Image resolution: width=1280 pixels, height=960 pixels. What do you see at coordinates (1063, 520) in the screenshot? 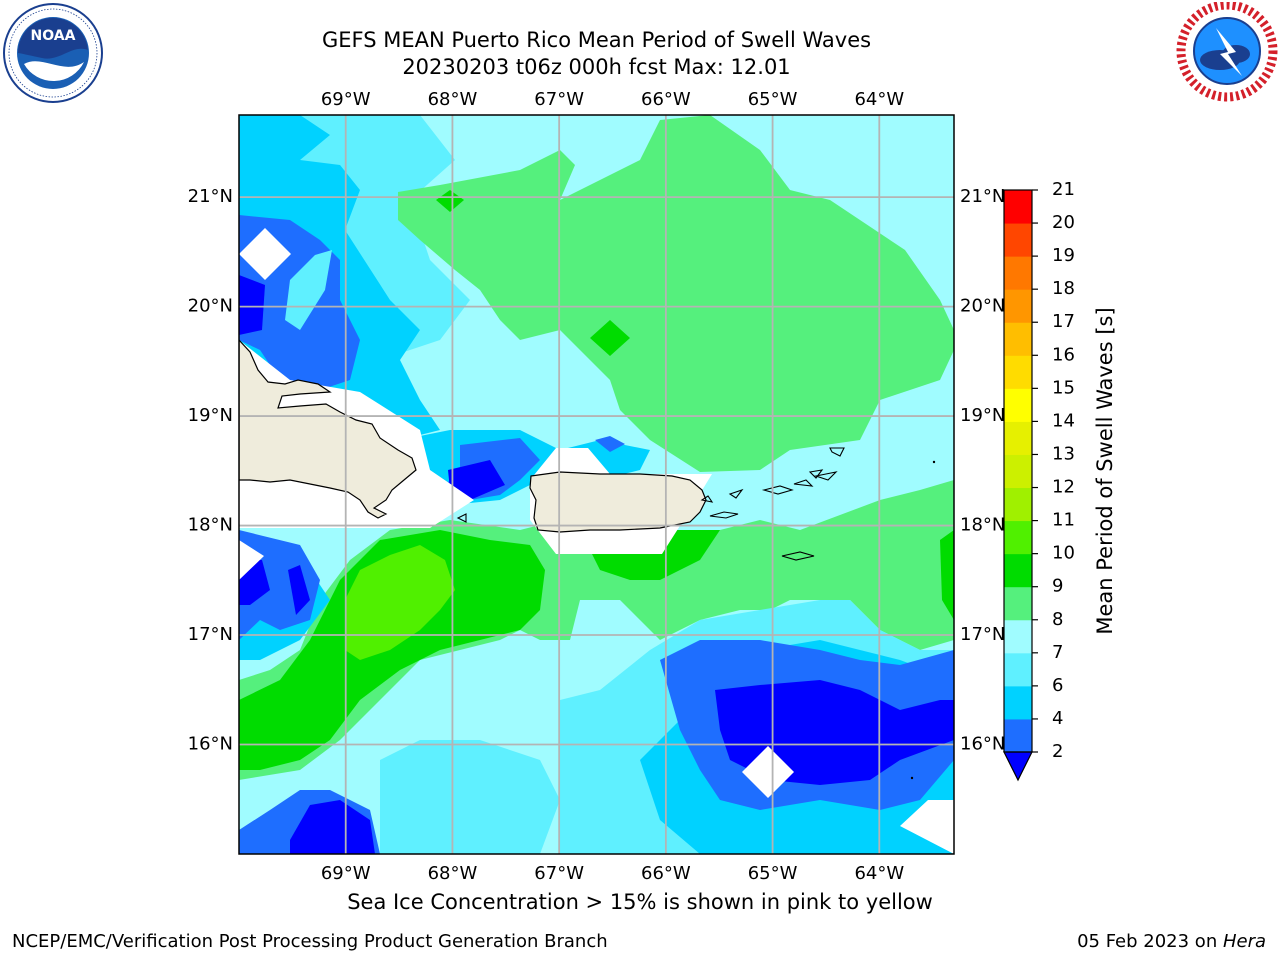
I see `colorbar-tick-label: 11` at bounding box center [1063, 520].